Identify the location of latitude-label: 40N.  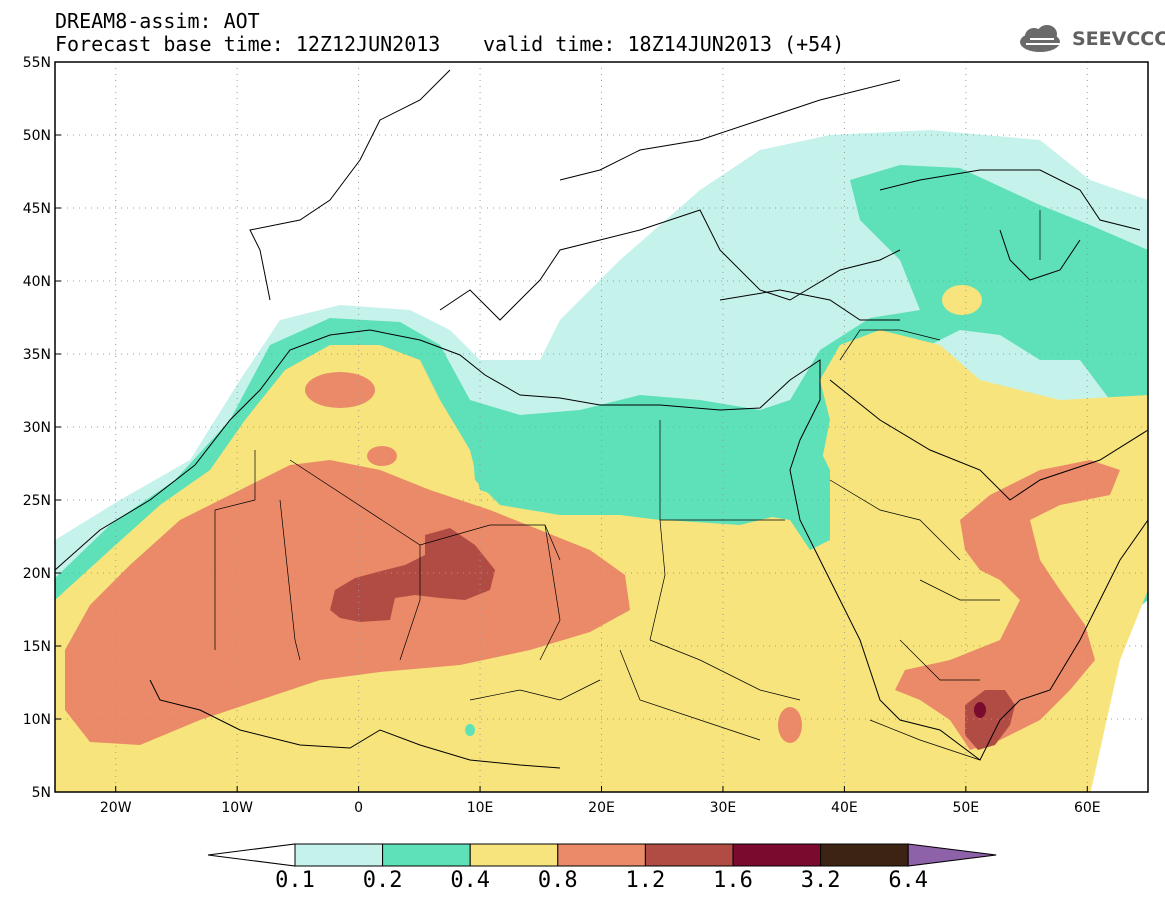
(37, 282).